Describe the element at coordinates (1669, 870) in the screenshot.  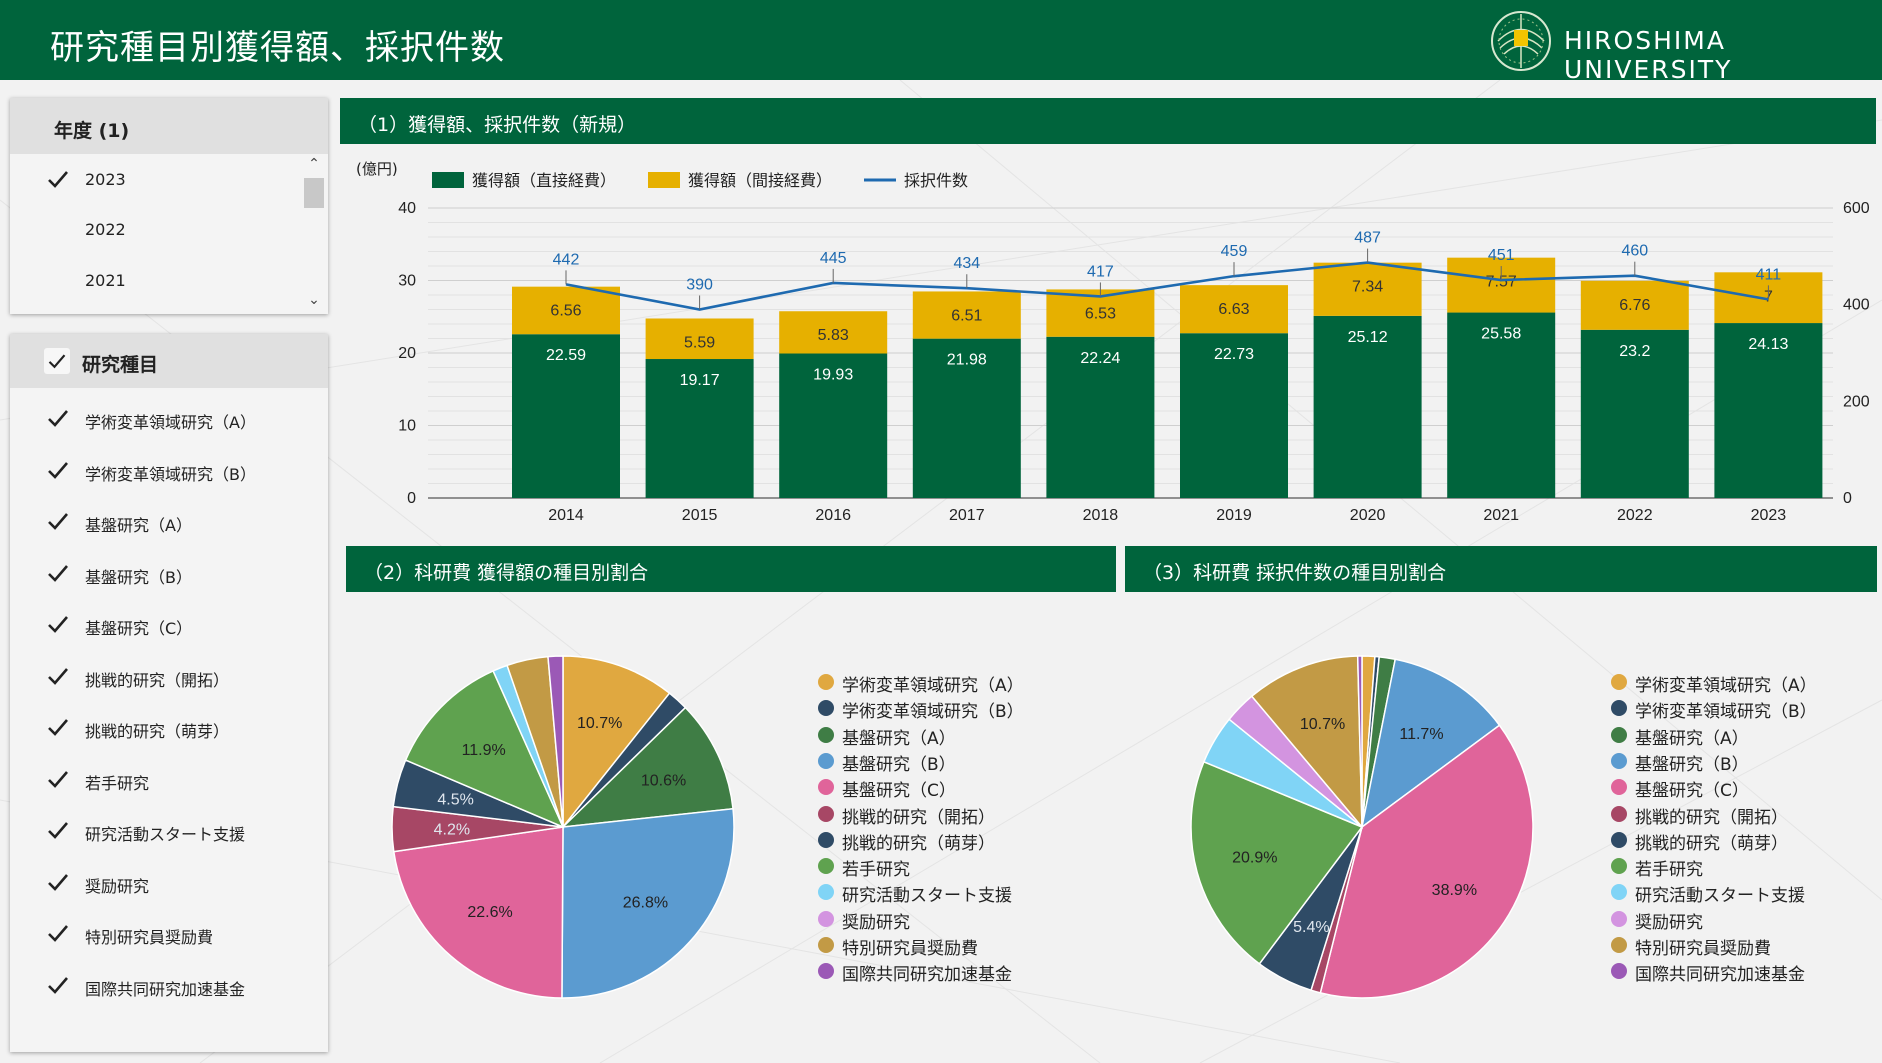
I see `pie-legend-label: 若手研究` at that location.